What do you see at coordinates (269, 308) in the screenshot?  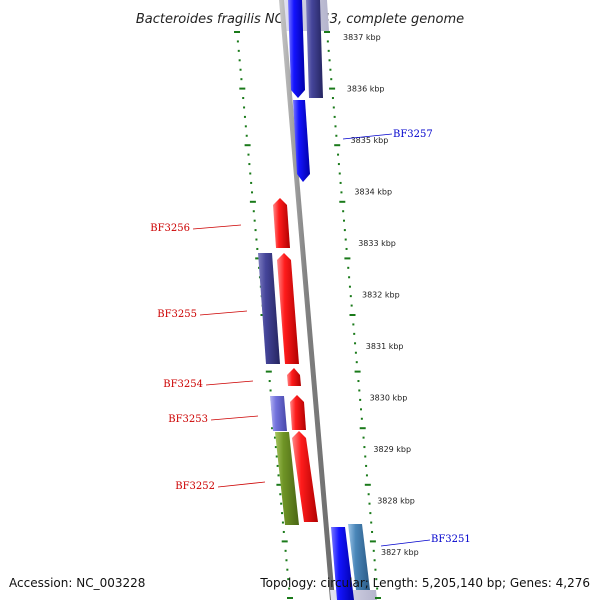 I see `gene-bf3255-navy` at bounding box center [269, 308].